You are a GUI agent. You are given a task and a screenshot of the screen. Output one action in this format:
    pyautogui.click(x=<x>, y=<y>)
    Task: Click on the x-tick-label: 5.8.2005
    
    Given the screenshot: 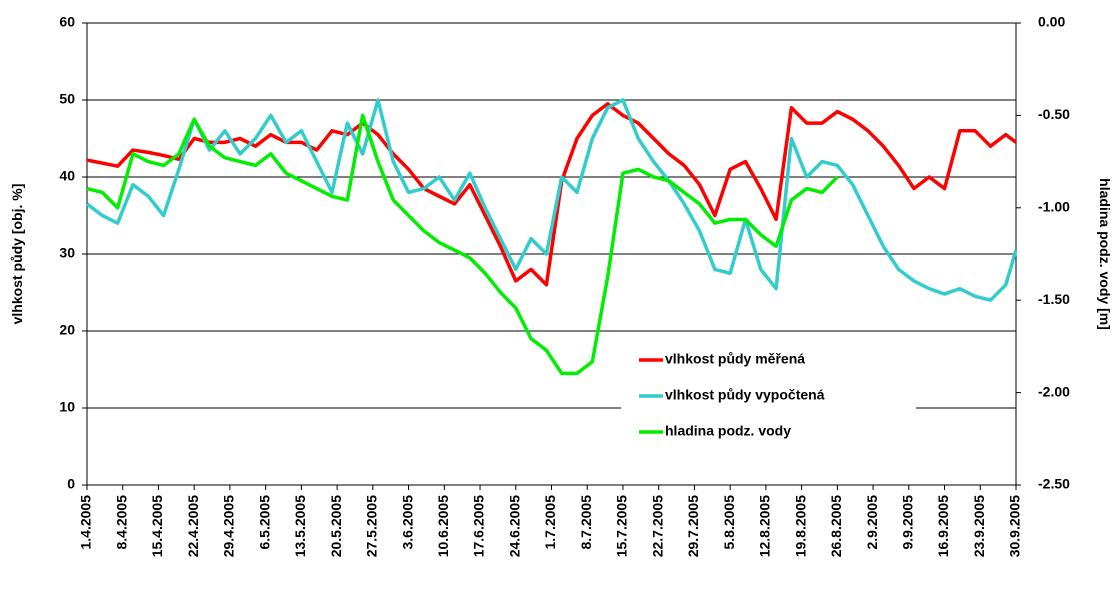 What is the action you would take?
    pyautogui.click(x=729, y=522)
    